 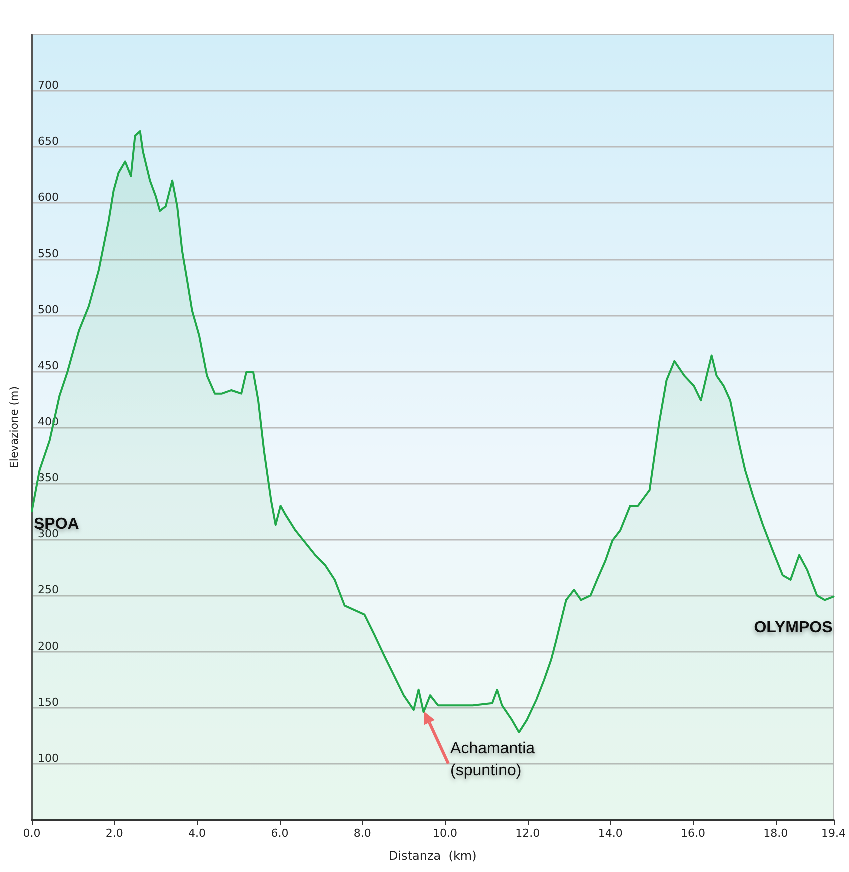 What do you see at coordinates (115, 833) in the screenshot?
I see `x-tick-label: 2.0` at bounding box center [115, 833].